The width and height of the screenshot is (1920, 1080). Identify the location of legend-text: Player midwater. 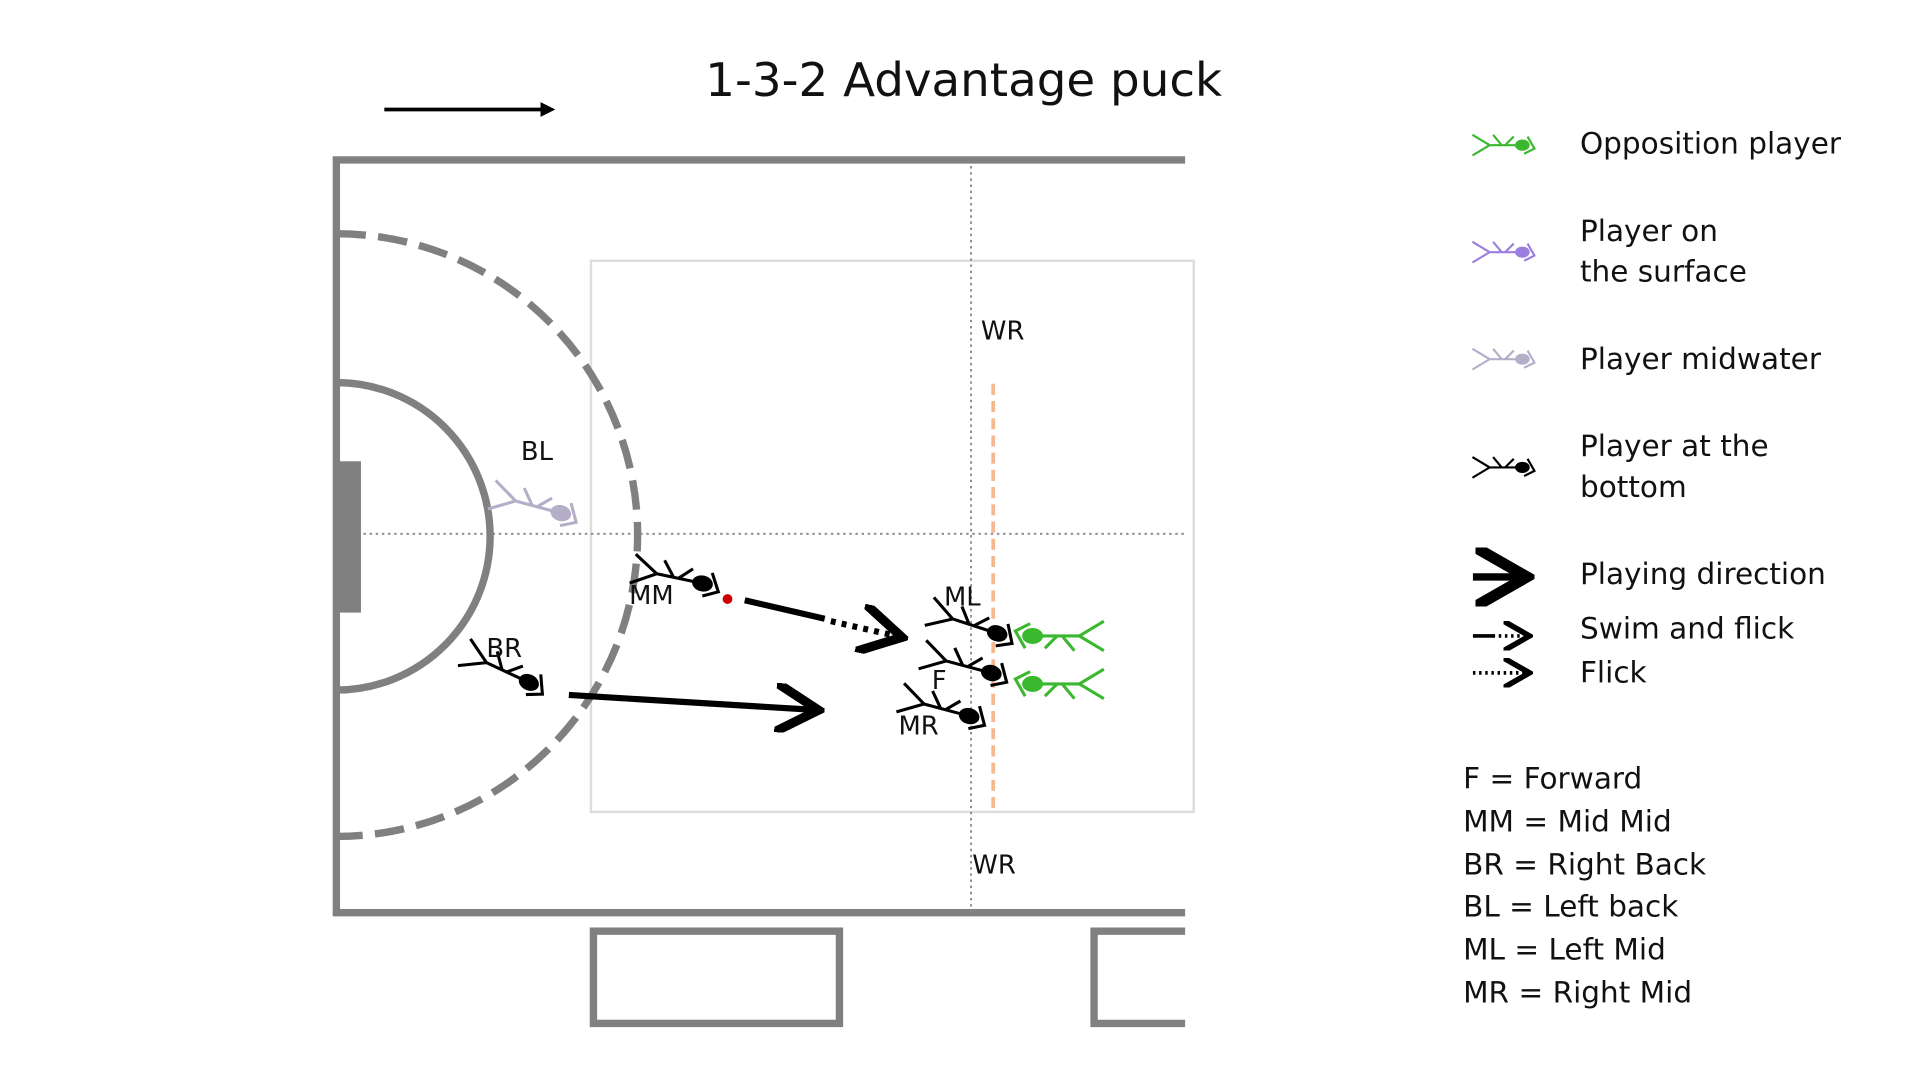
(1701, 359).